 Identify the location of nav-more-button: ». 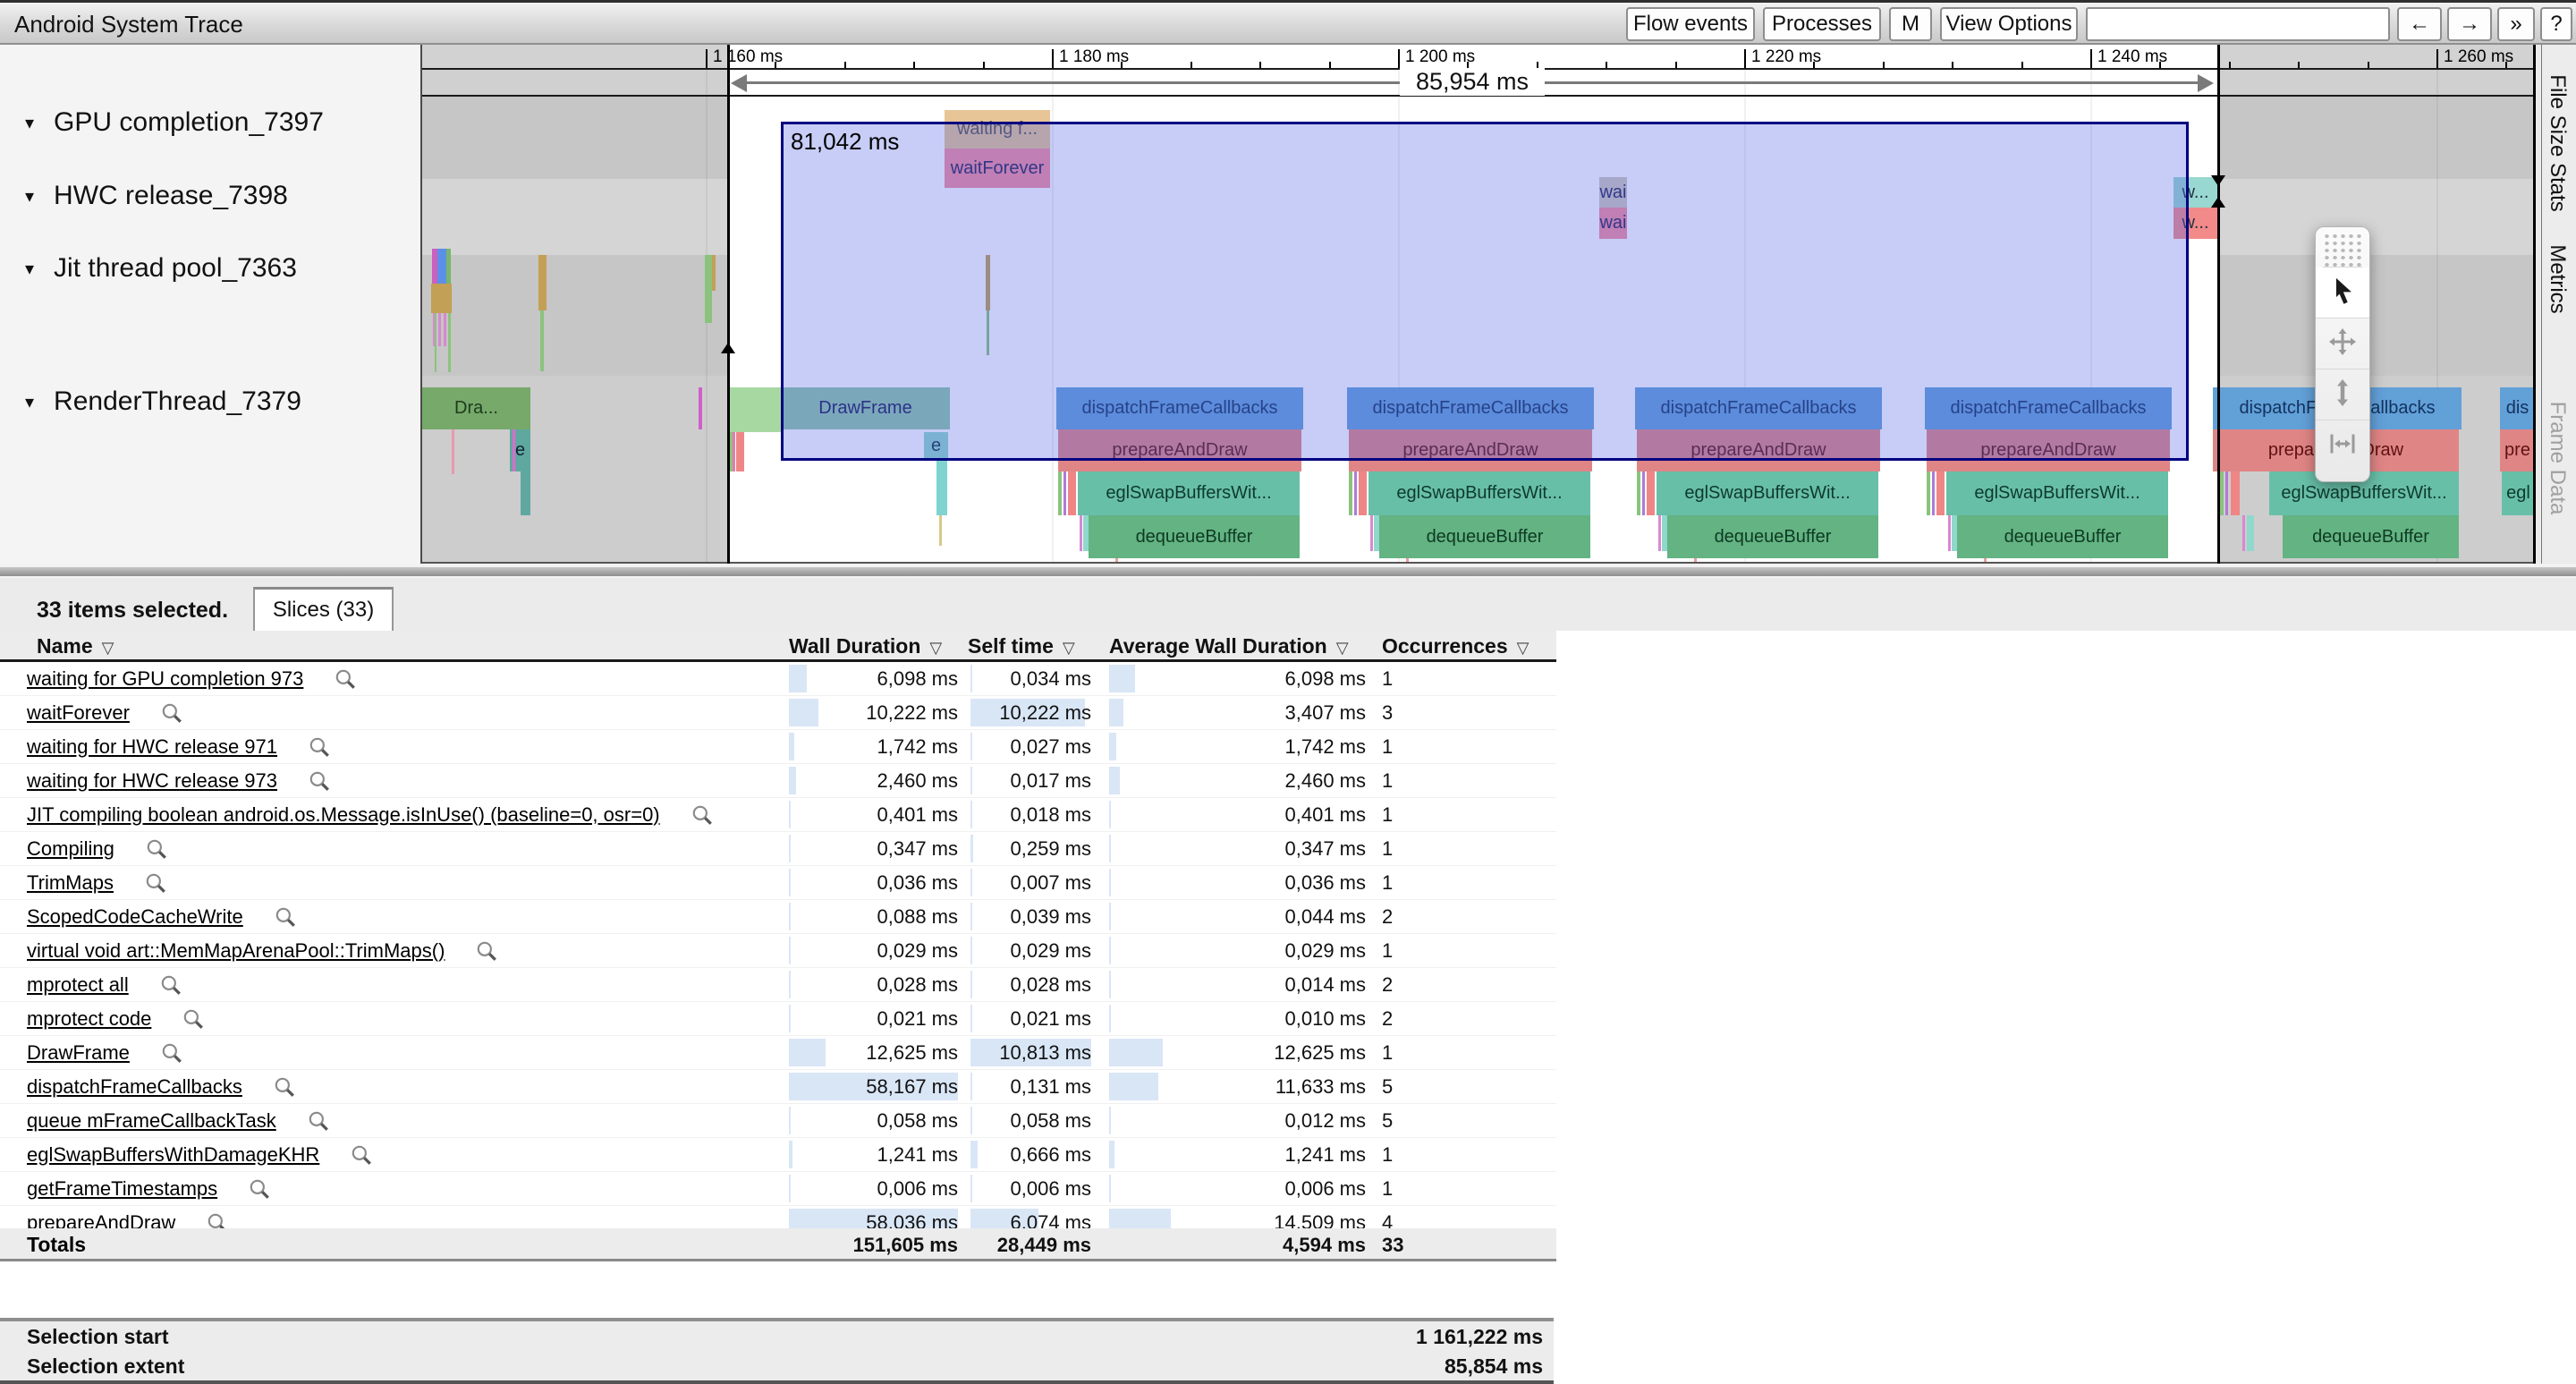
(2516, 24).